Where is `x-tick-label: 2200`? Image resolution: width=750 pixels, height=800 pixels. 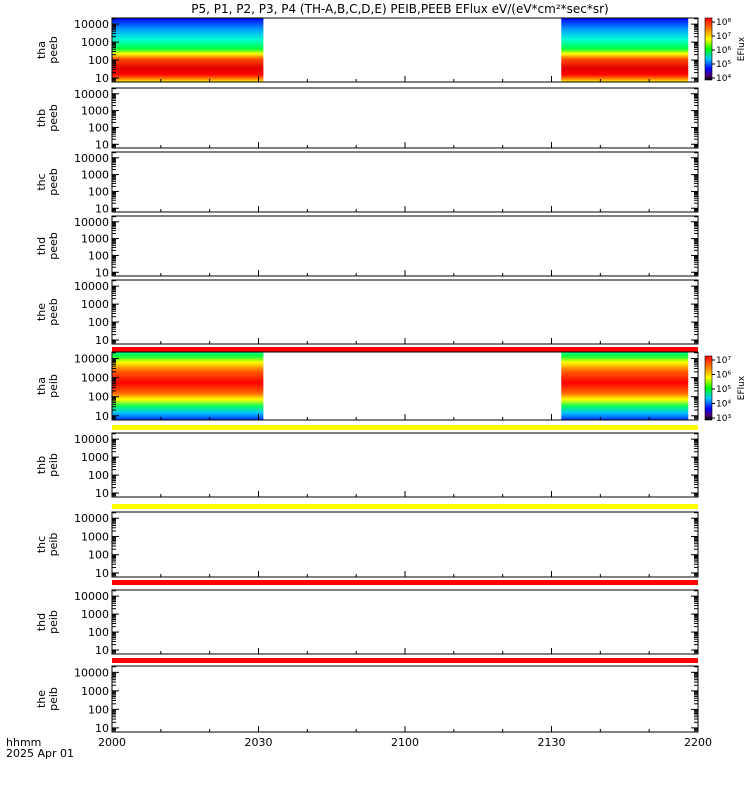
x-tick-label: 2200 is located at coordinates (698, 742).